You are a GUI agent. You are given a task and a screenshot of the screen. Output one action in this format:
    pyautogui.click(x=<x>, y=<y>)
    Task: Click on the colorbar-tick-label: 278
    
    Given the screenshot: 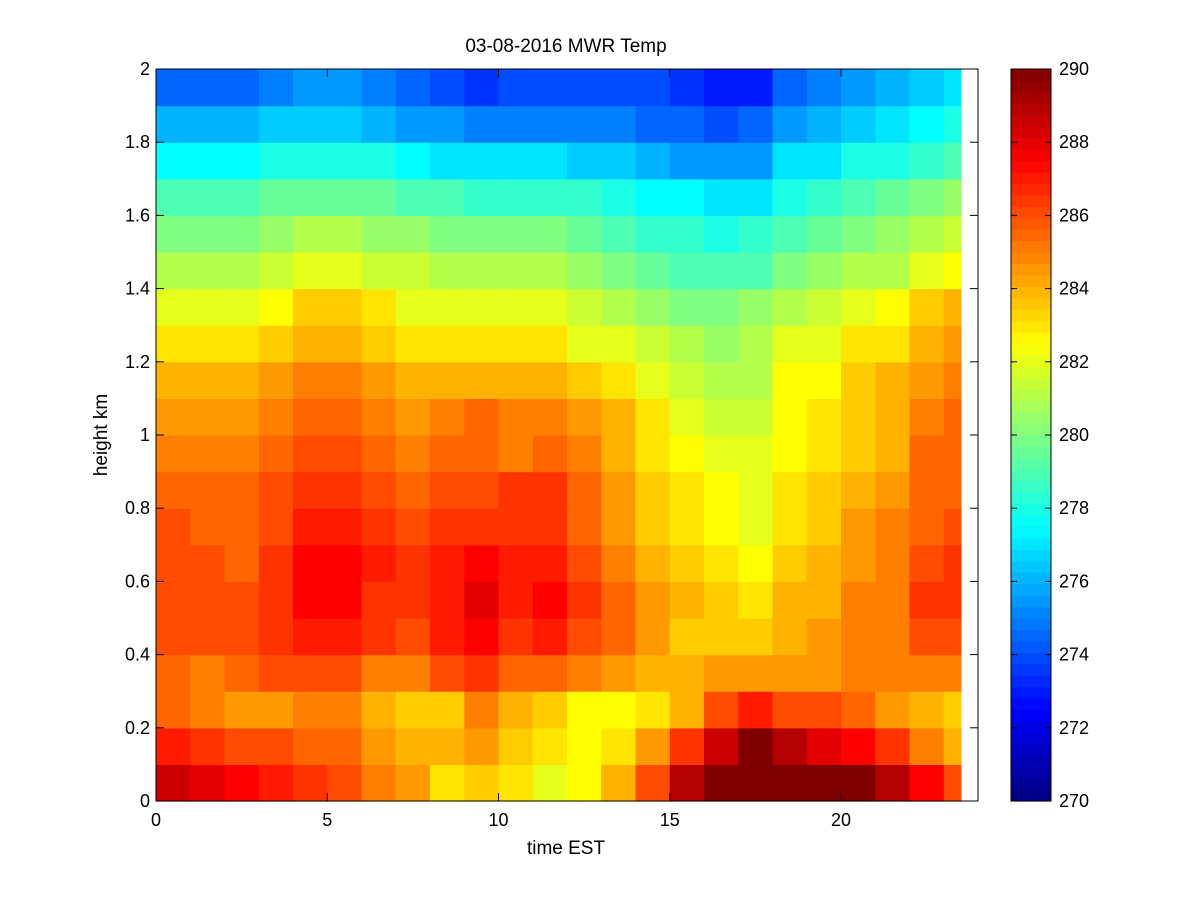 What is the action you would take?
    pyautogui.click(x=1074, y=508)
    